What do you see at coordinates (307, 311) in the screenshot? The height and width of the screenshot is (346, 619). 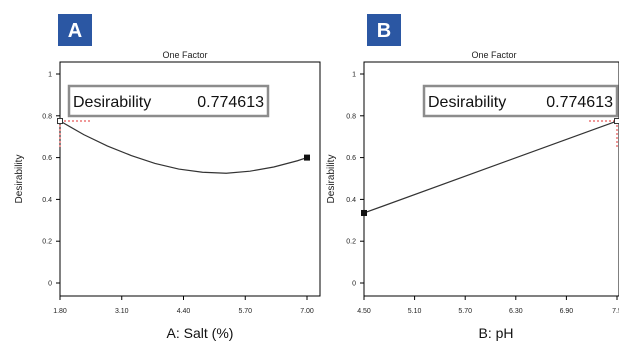 I see `x-tick-label: 7.00` at bounding box center [307, 311].